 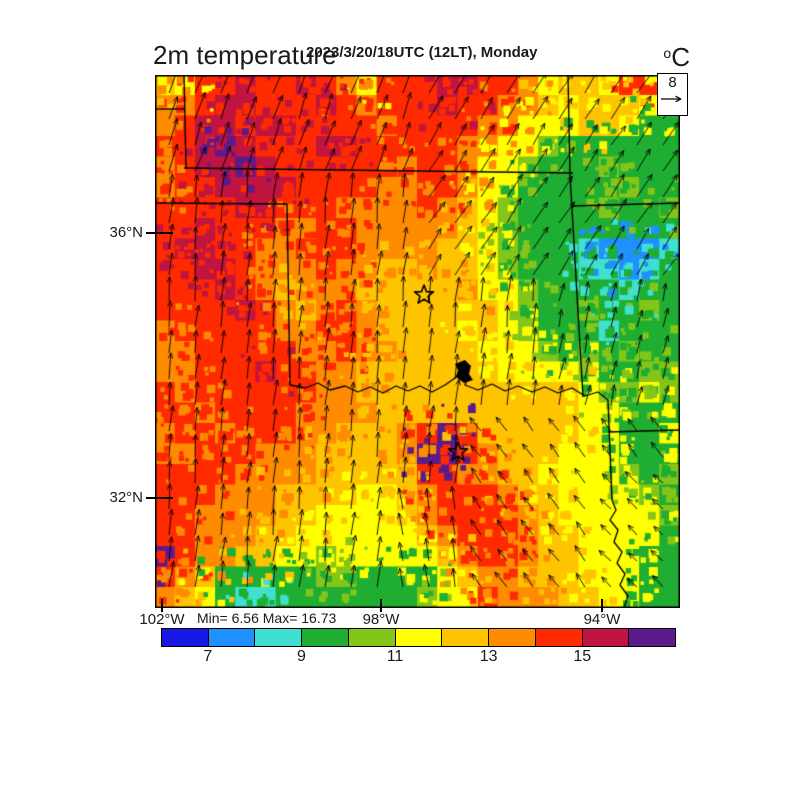 I want to click on colorbar-tick-label: 9, so click(x=301, y=656).